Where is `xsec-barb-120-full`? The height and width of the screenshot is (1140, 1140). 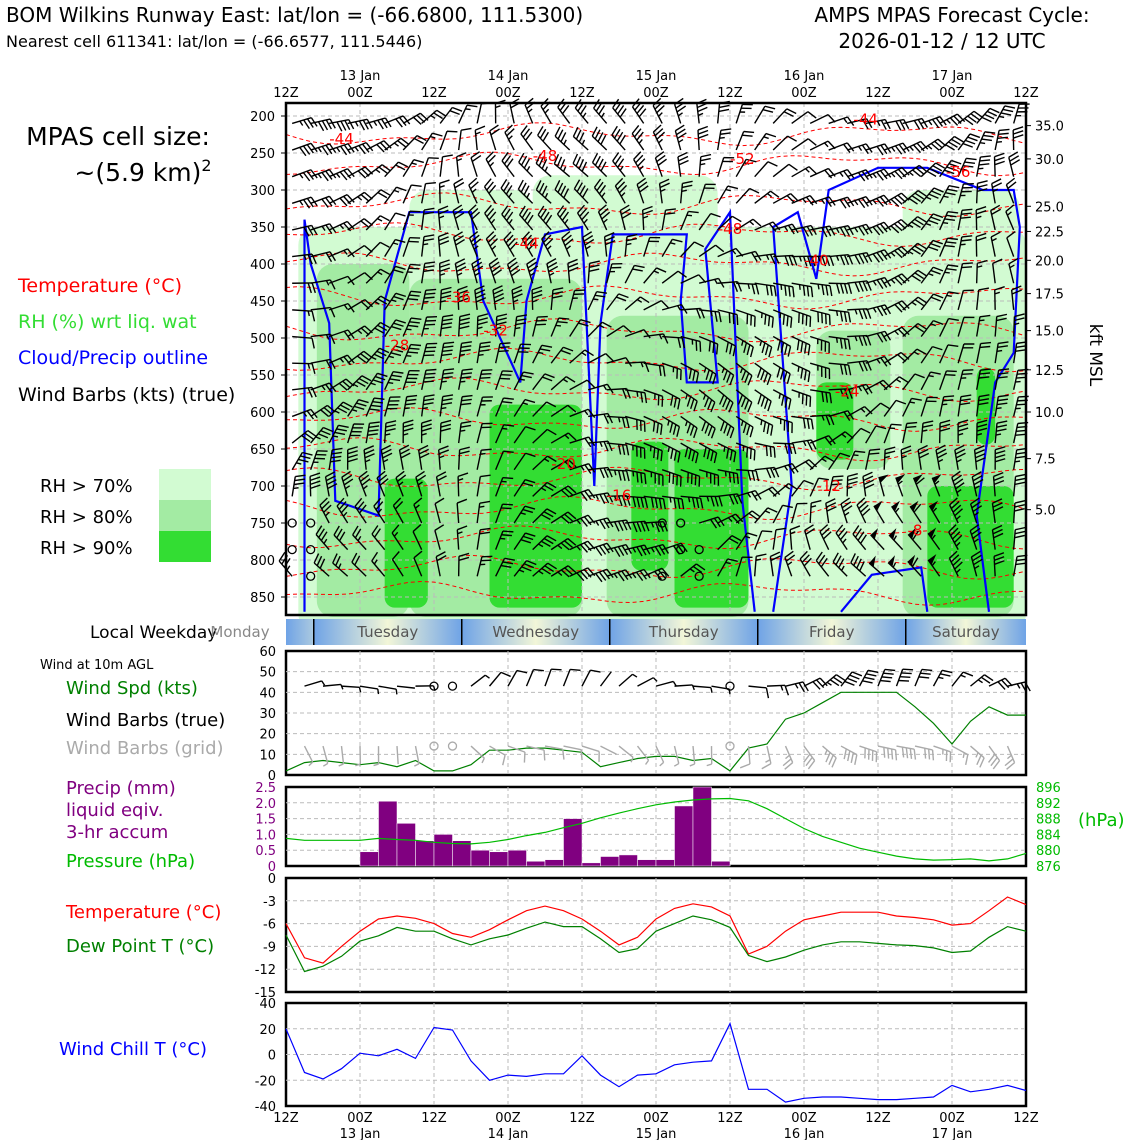 xsec-barb-120-full is located at coordinates (408, 425).